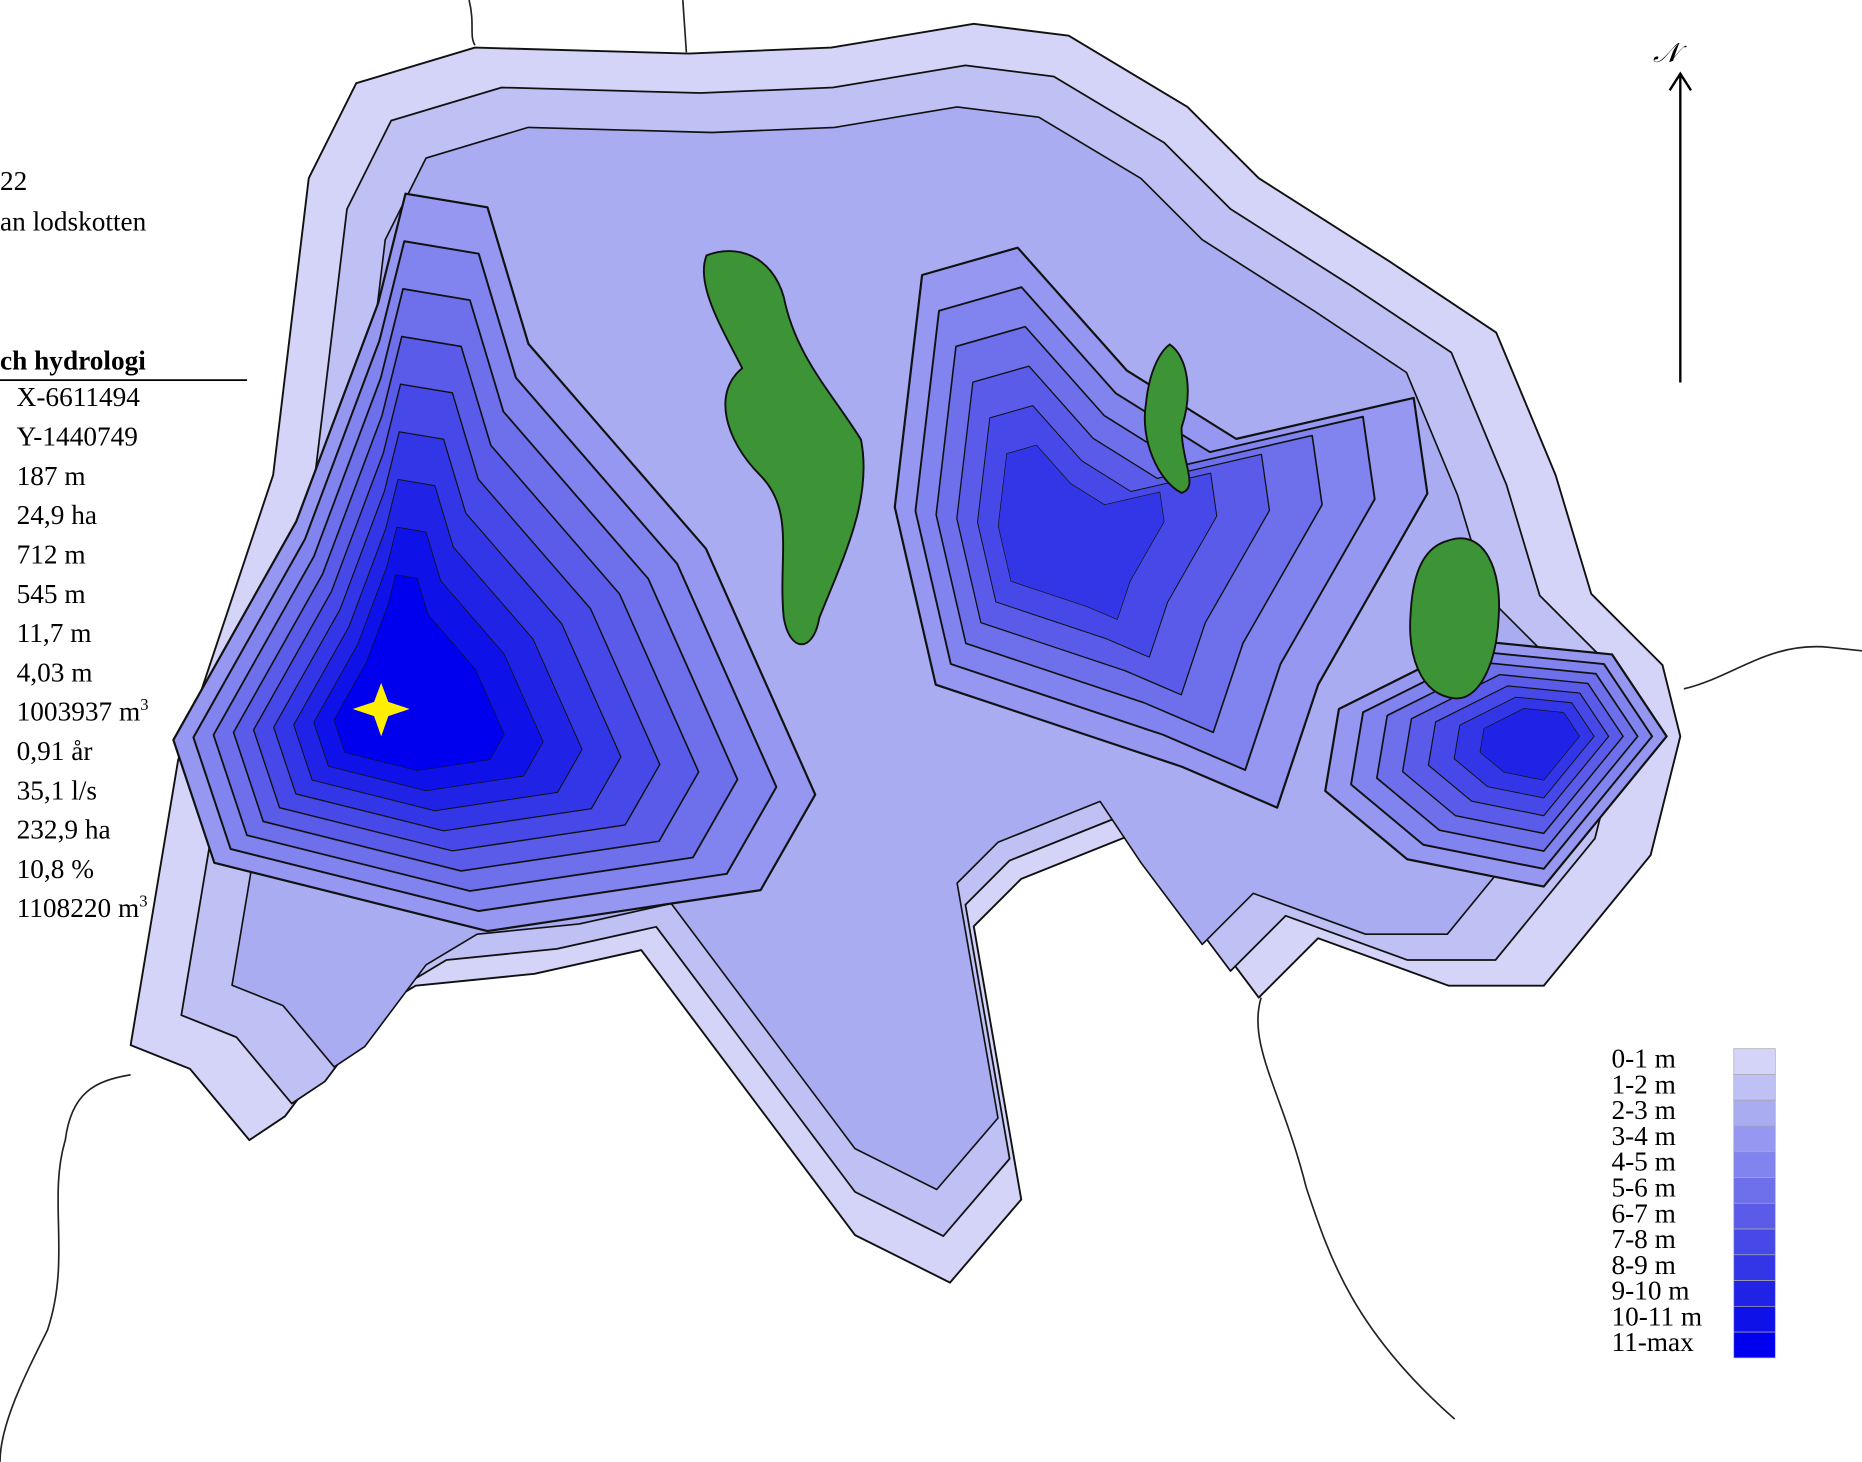  Describe the element at coordinates (13, 181) in the screenshot. I see `info-text: 22` at that location.